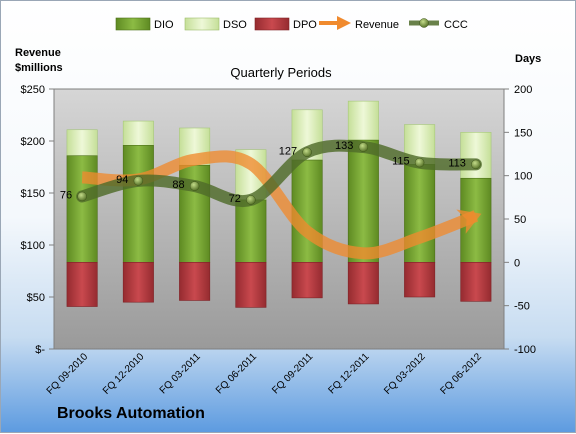 Image resolution: width=576 pixels, height=434 pixels. What do you see at coordinates (522, 307) in the screenshot?
I see `right-tick-label: -50` at bounding box center [522, 307].